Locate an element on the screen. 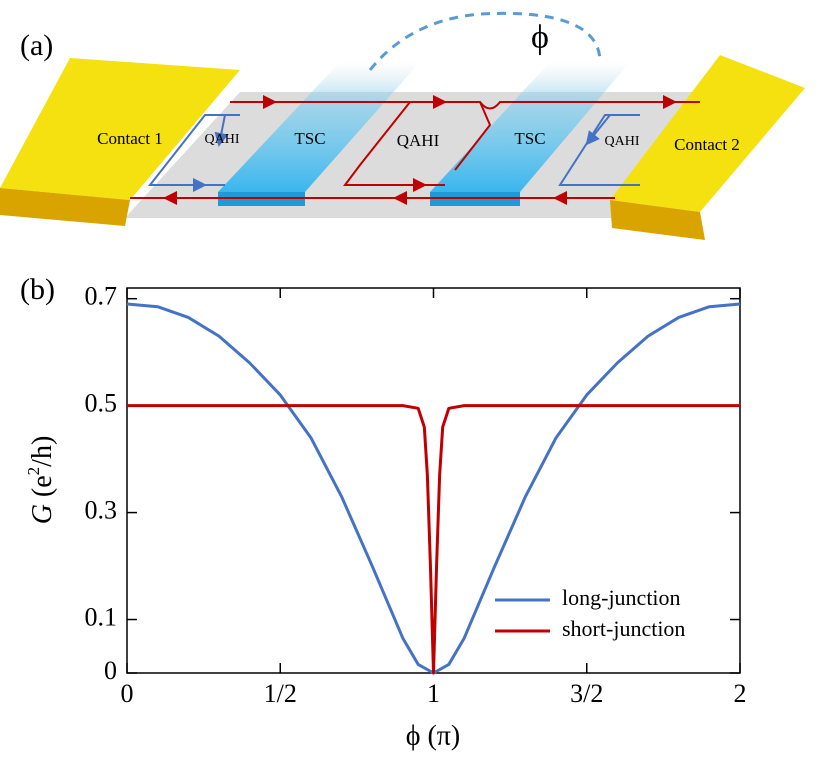  y-label-part: /h) is located at coordinates (42, 451).